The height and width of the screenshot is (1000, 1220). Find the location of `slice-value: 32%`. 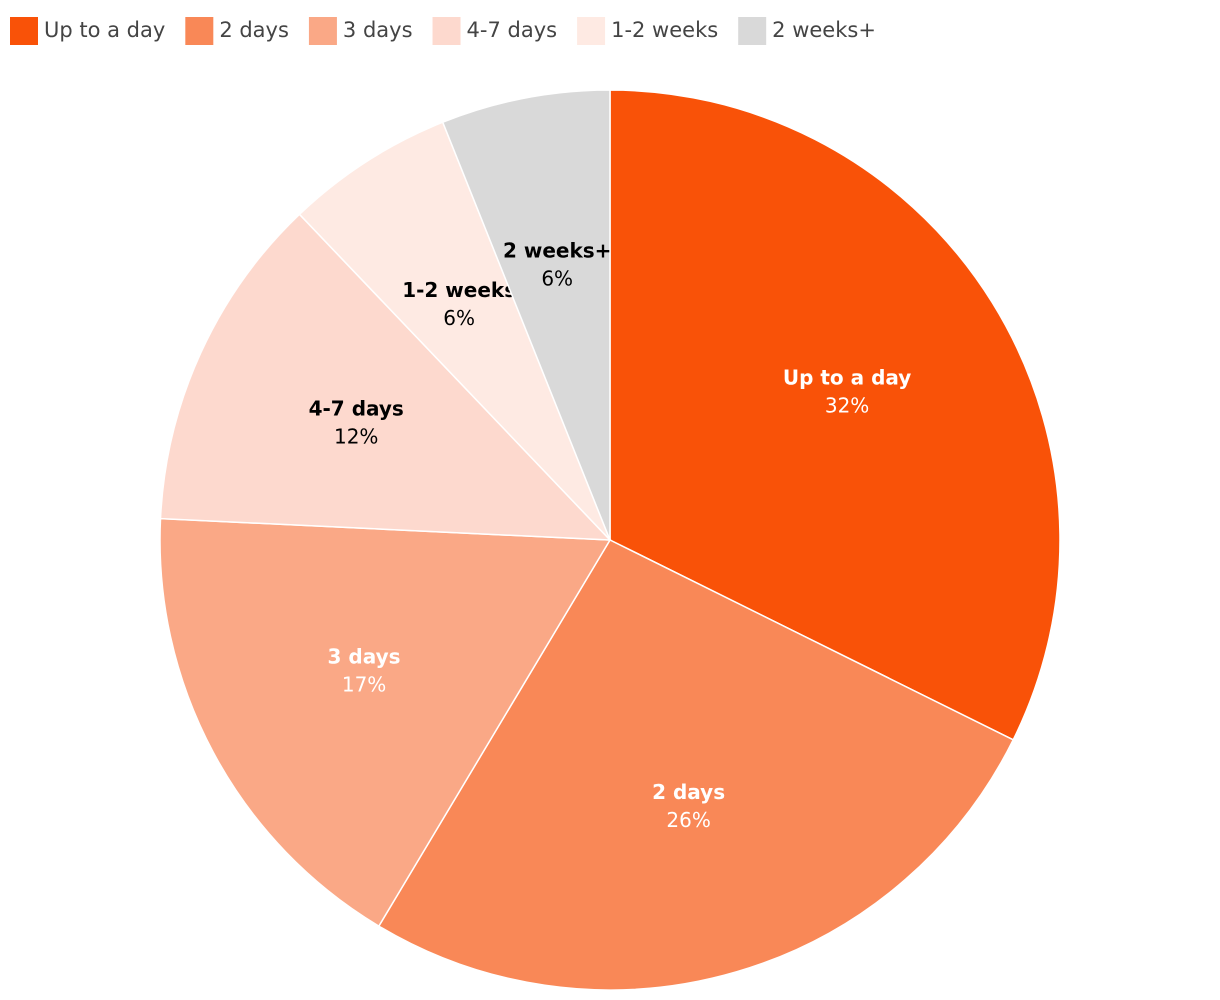

slice-value: 32% is located at coordinates (847, 405).